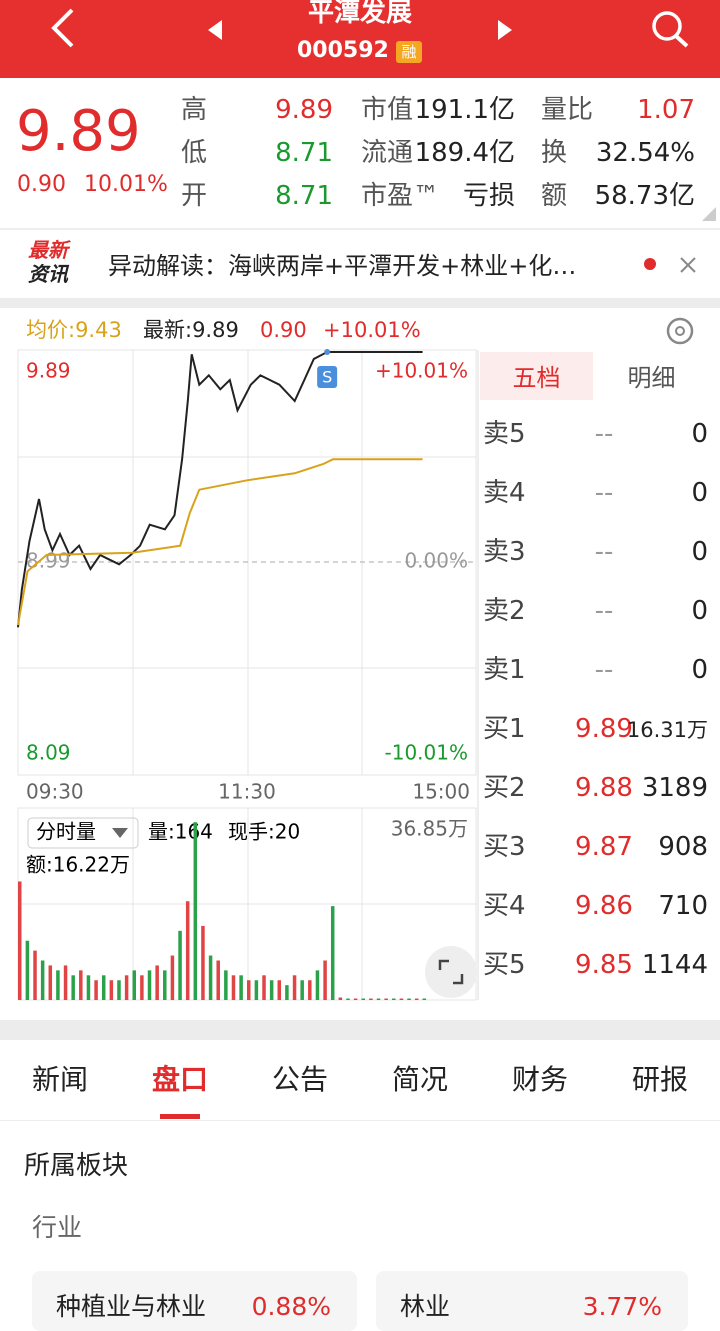 Image resolution: width=720 pixels, height=1331 pixels. What do you see at coordinates (62, 28) in the screenshot?
I see `back-button` at bounding box center [62, 28].